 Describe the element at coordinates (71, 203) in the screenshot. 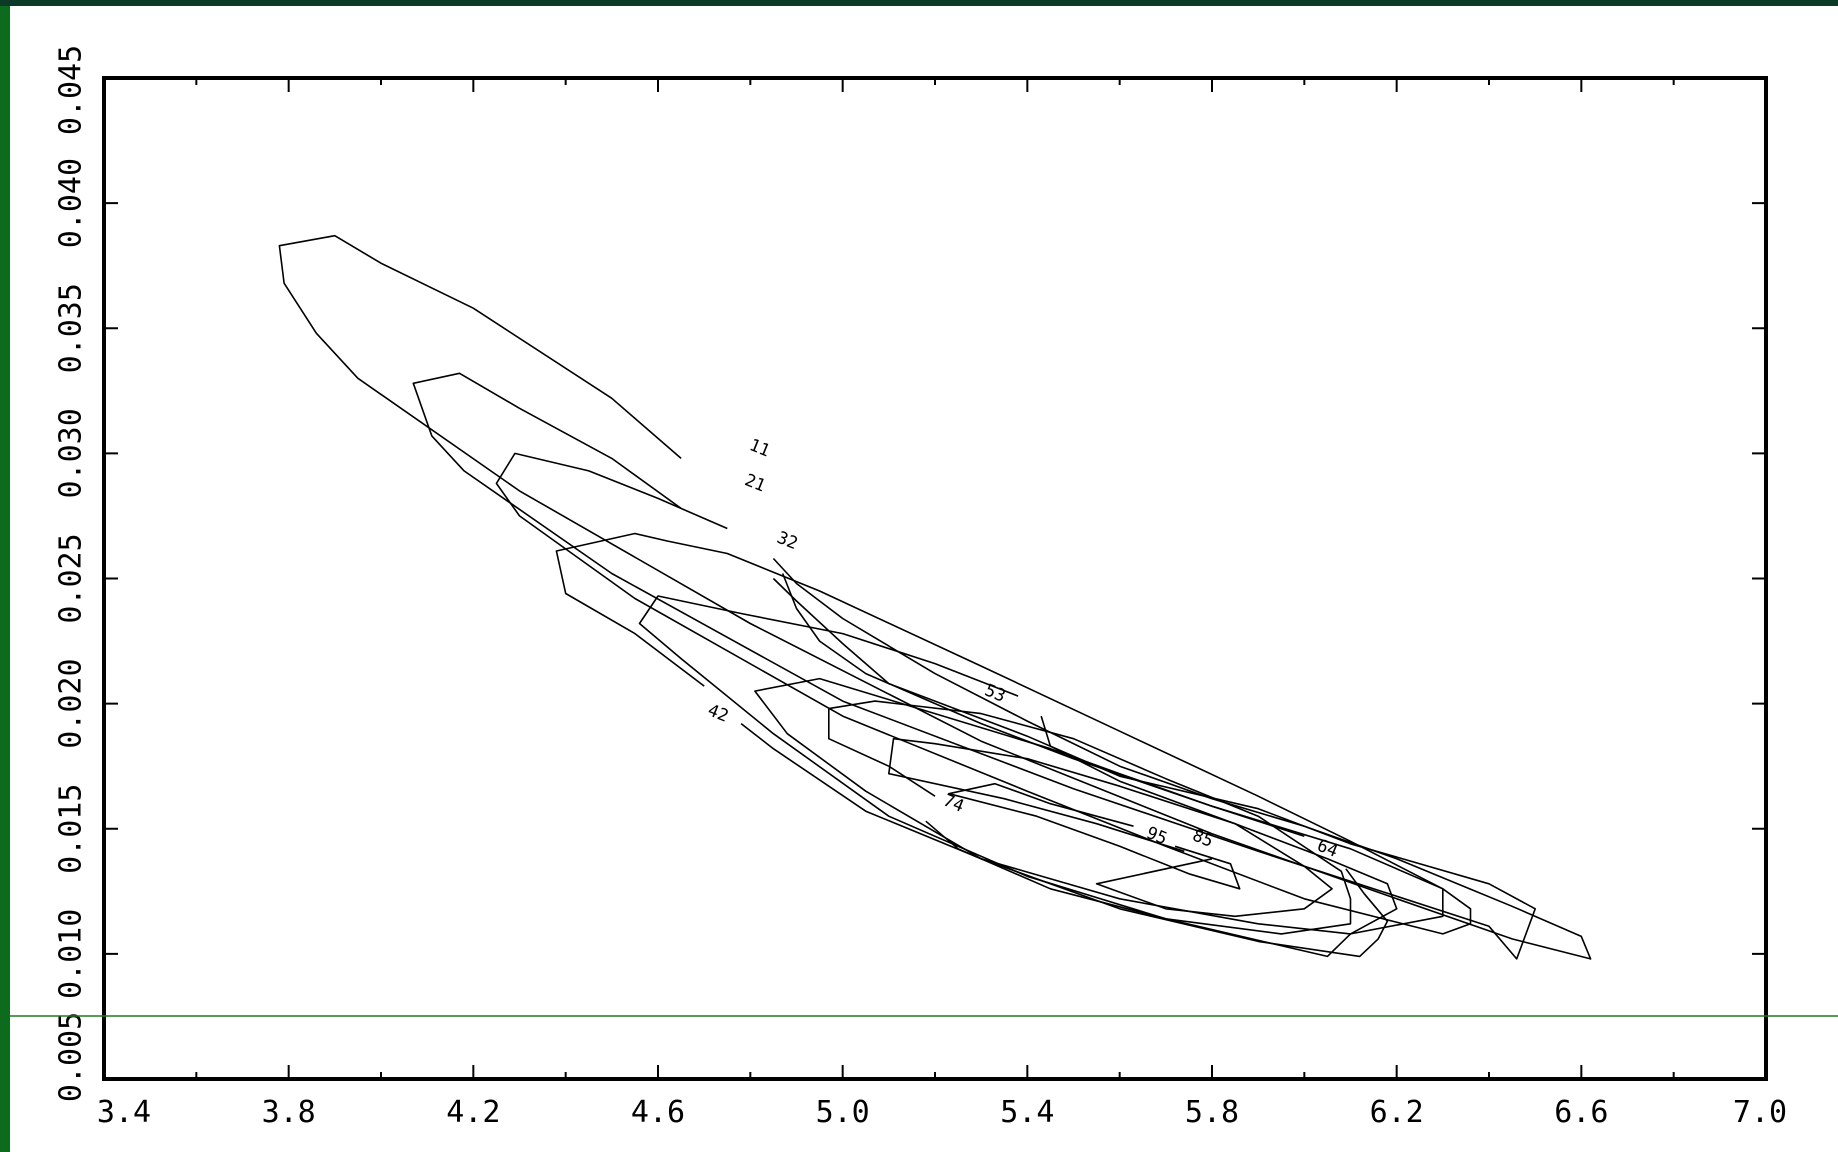

I see `y-tick-label: 0.040` at that location.